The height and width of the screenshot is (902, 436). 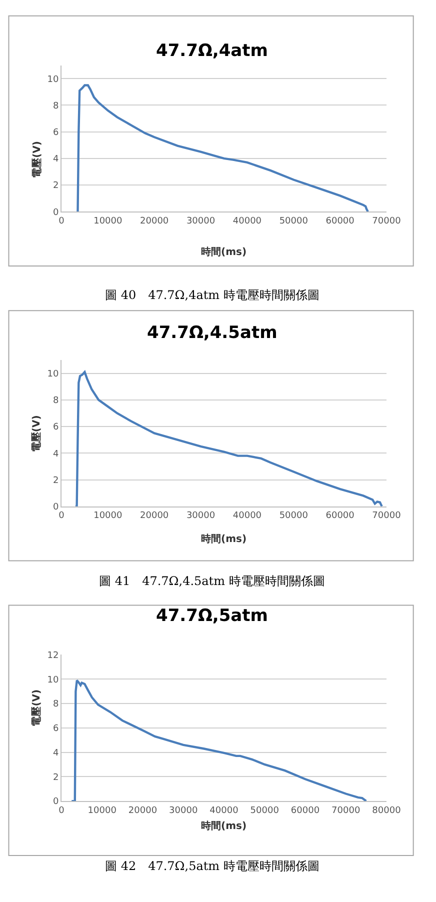 What do you see at coordinates (387, 811) in the screenshot?
I see `x-tick-label: 80000` at bounding box center [387, 811].